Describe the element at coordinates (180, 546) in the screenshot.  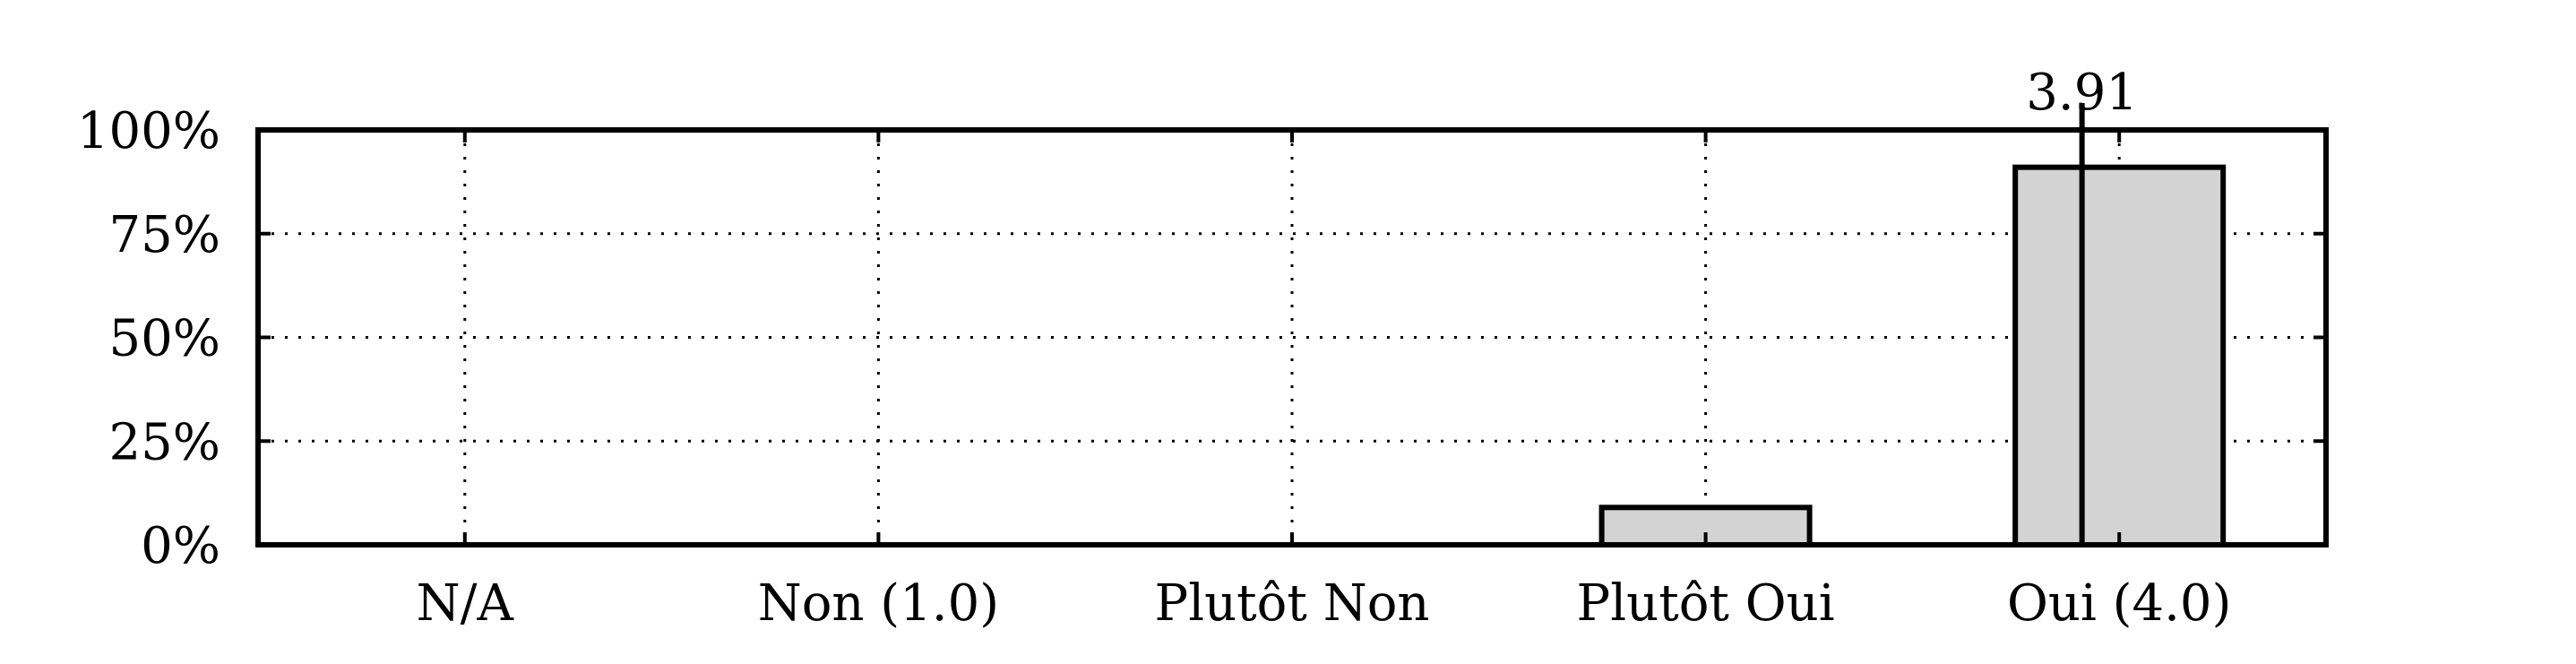
I see `y-tick-label: 0%` at that location.